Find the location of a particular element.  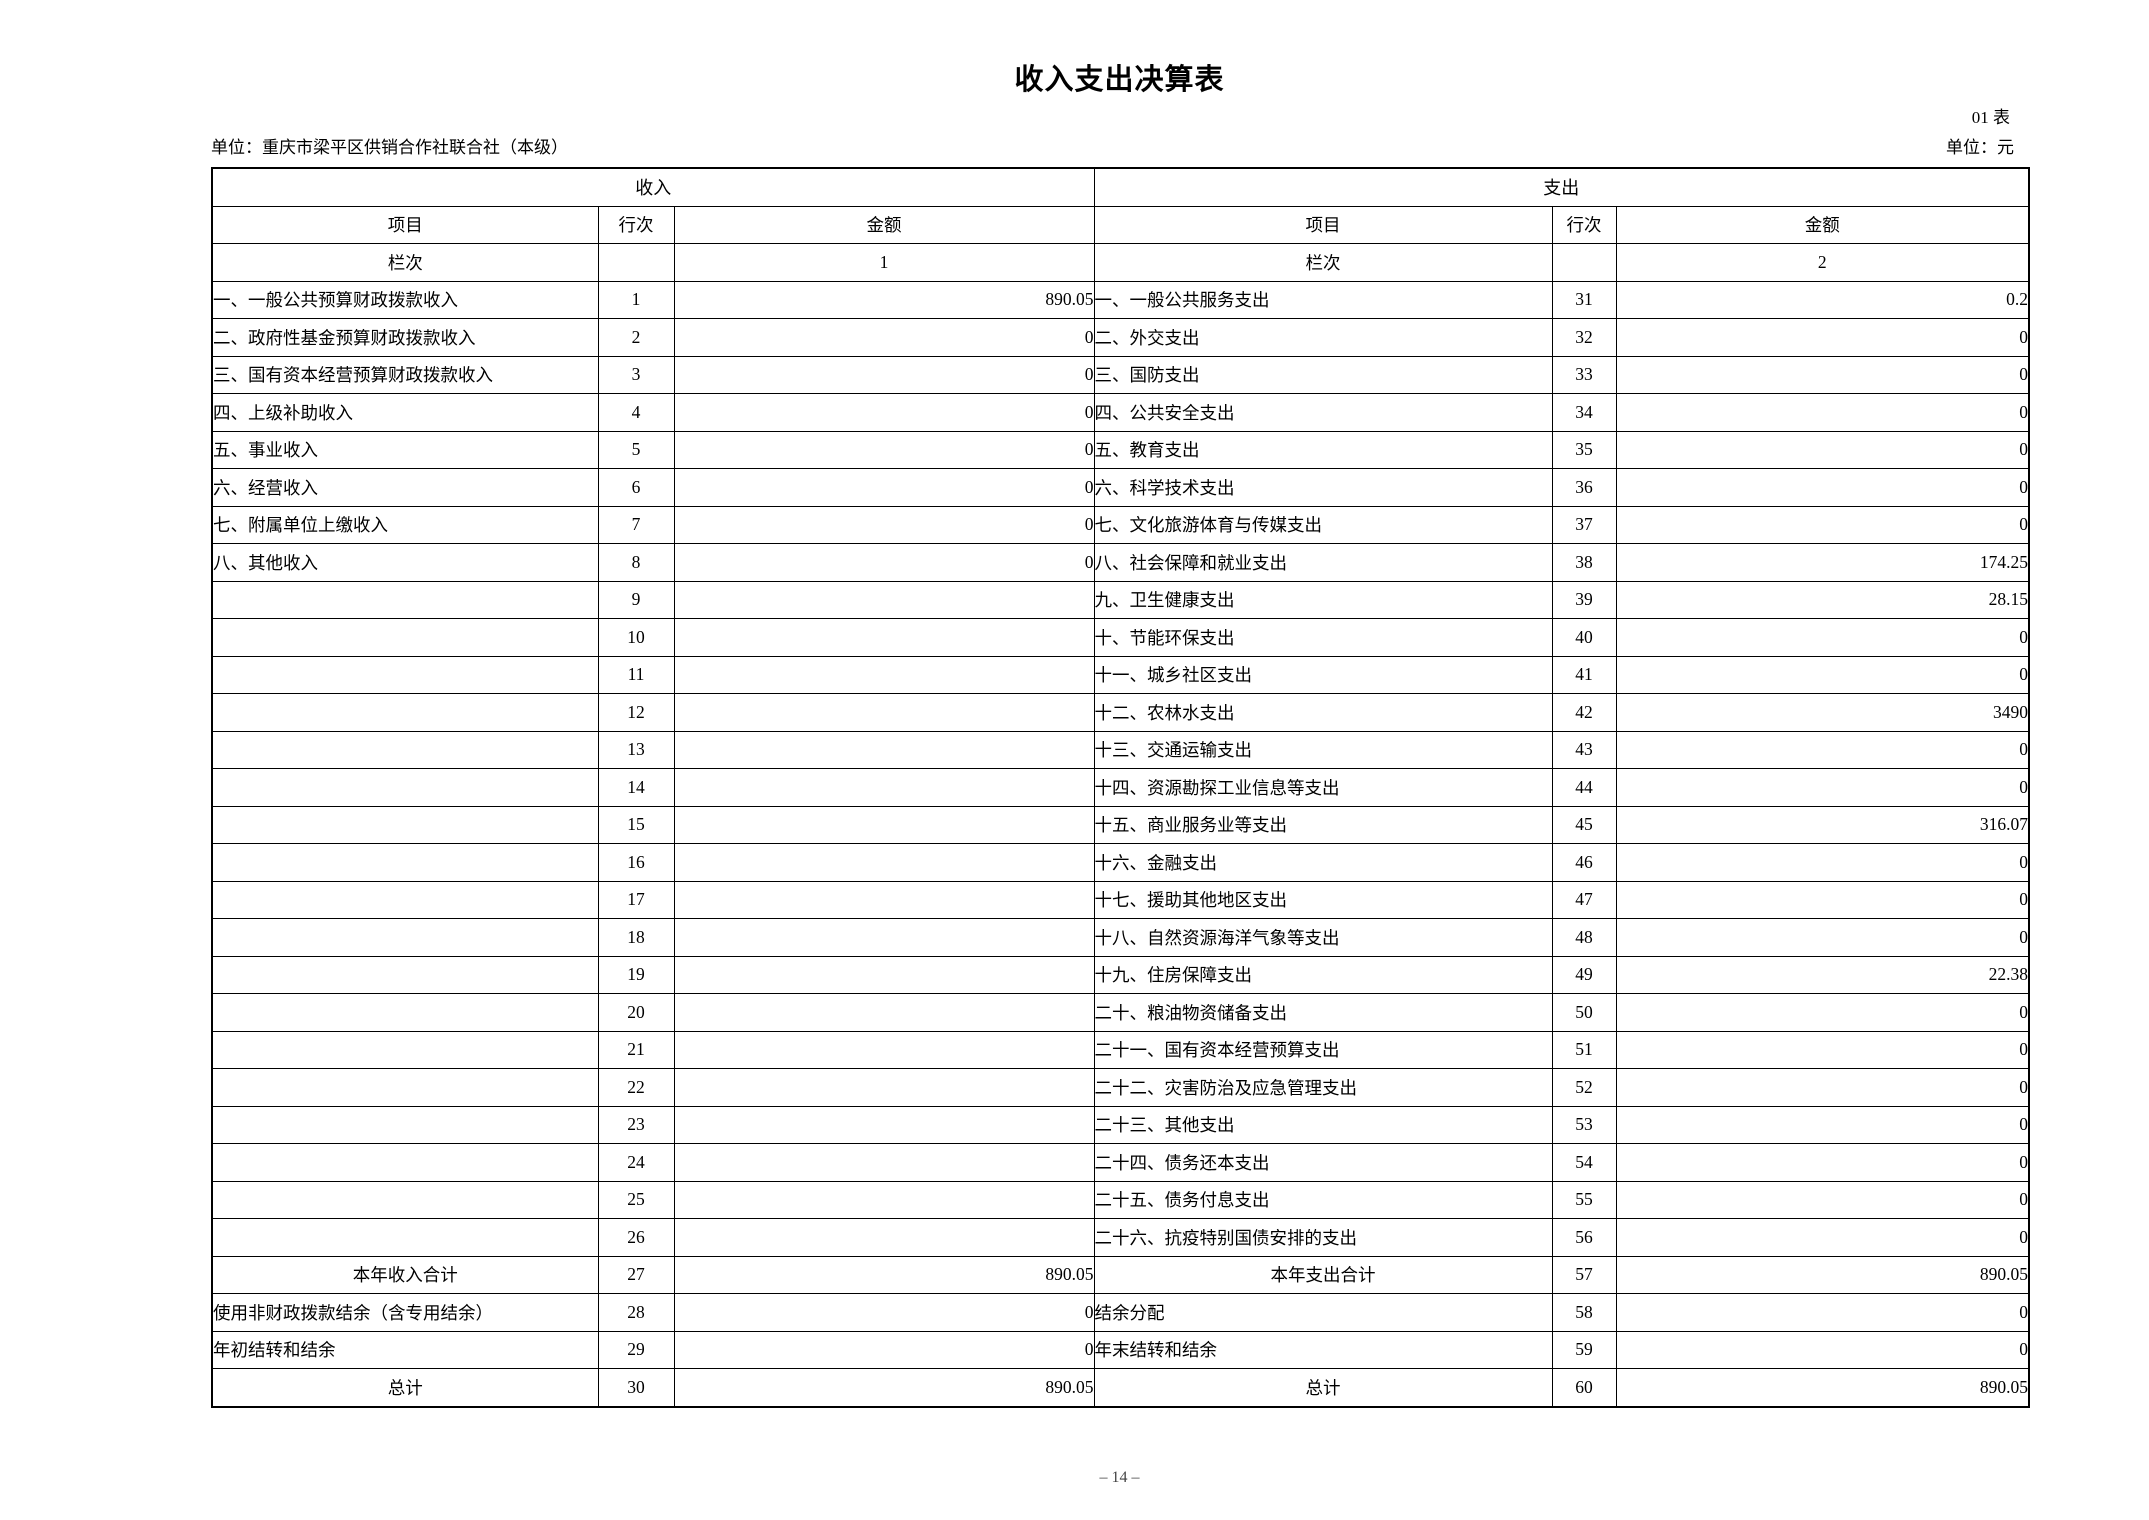

income-line-cell: 7 is located at coordinates (636, 524).